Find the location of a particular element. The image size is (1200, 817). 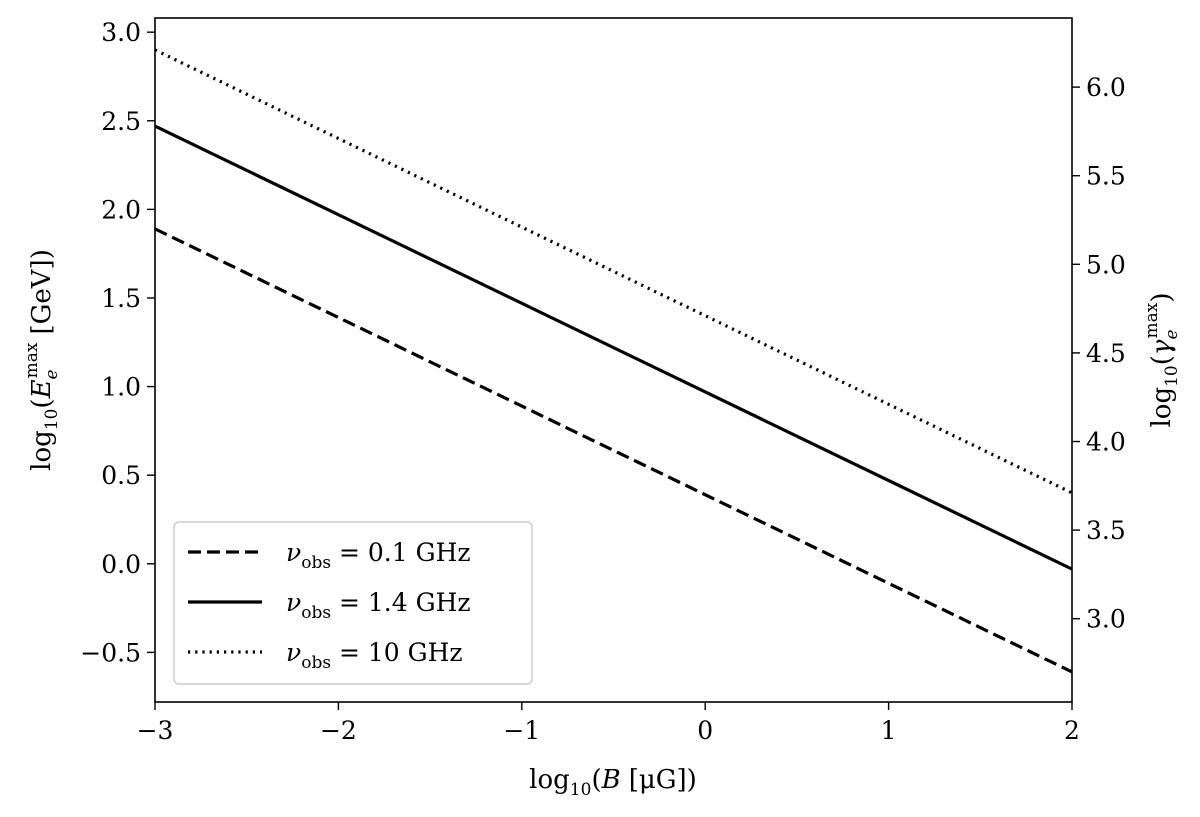

legend-label: νobs = 10 GHz is located at coordinates (374, 655).